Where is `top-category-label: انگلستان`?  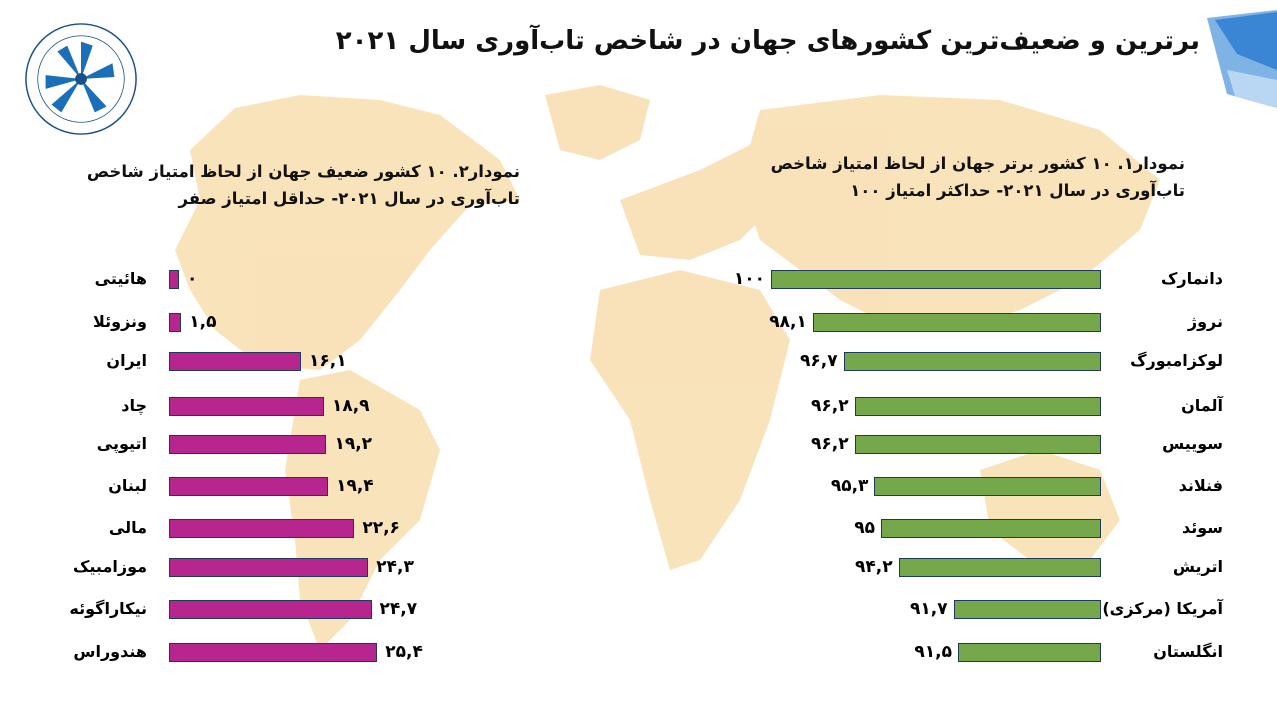
top-category-label: انگلستان is located at coordinates (1188, 651).